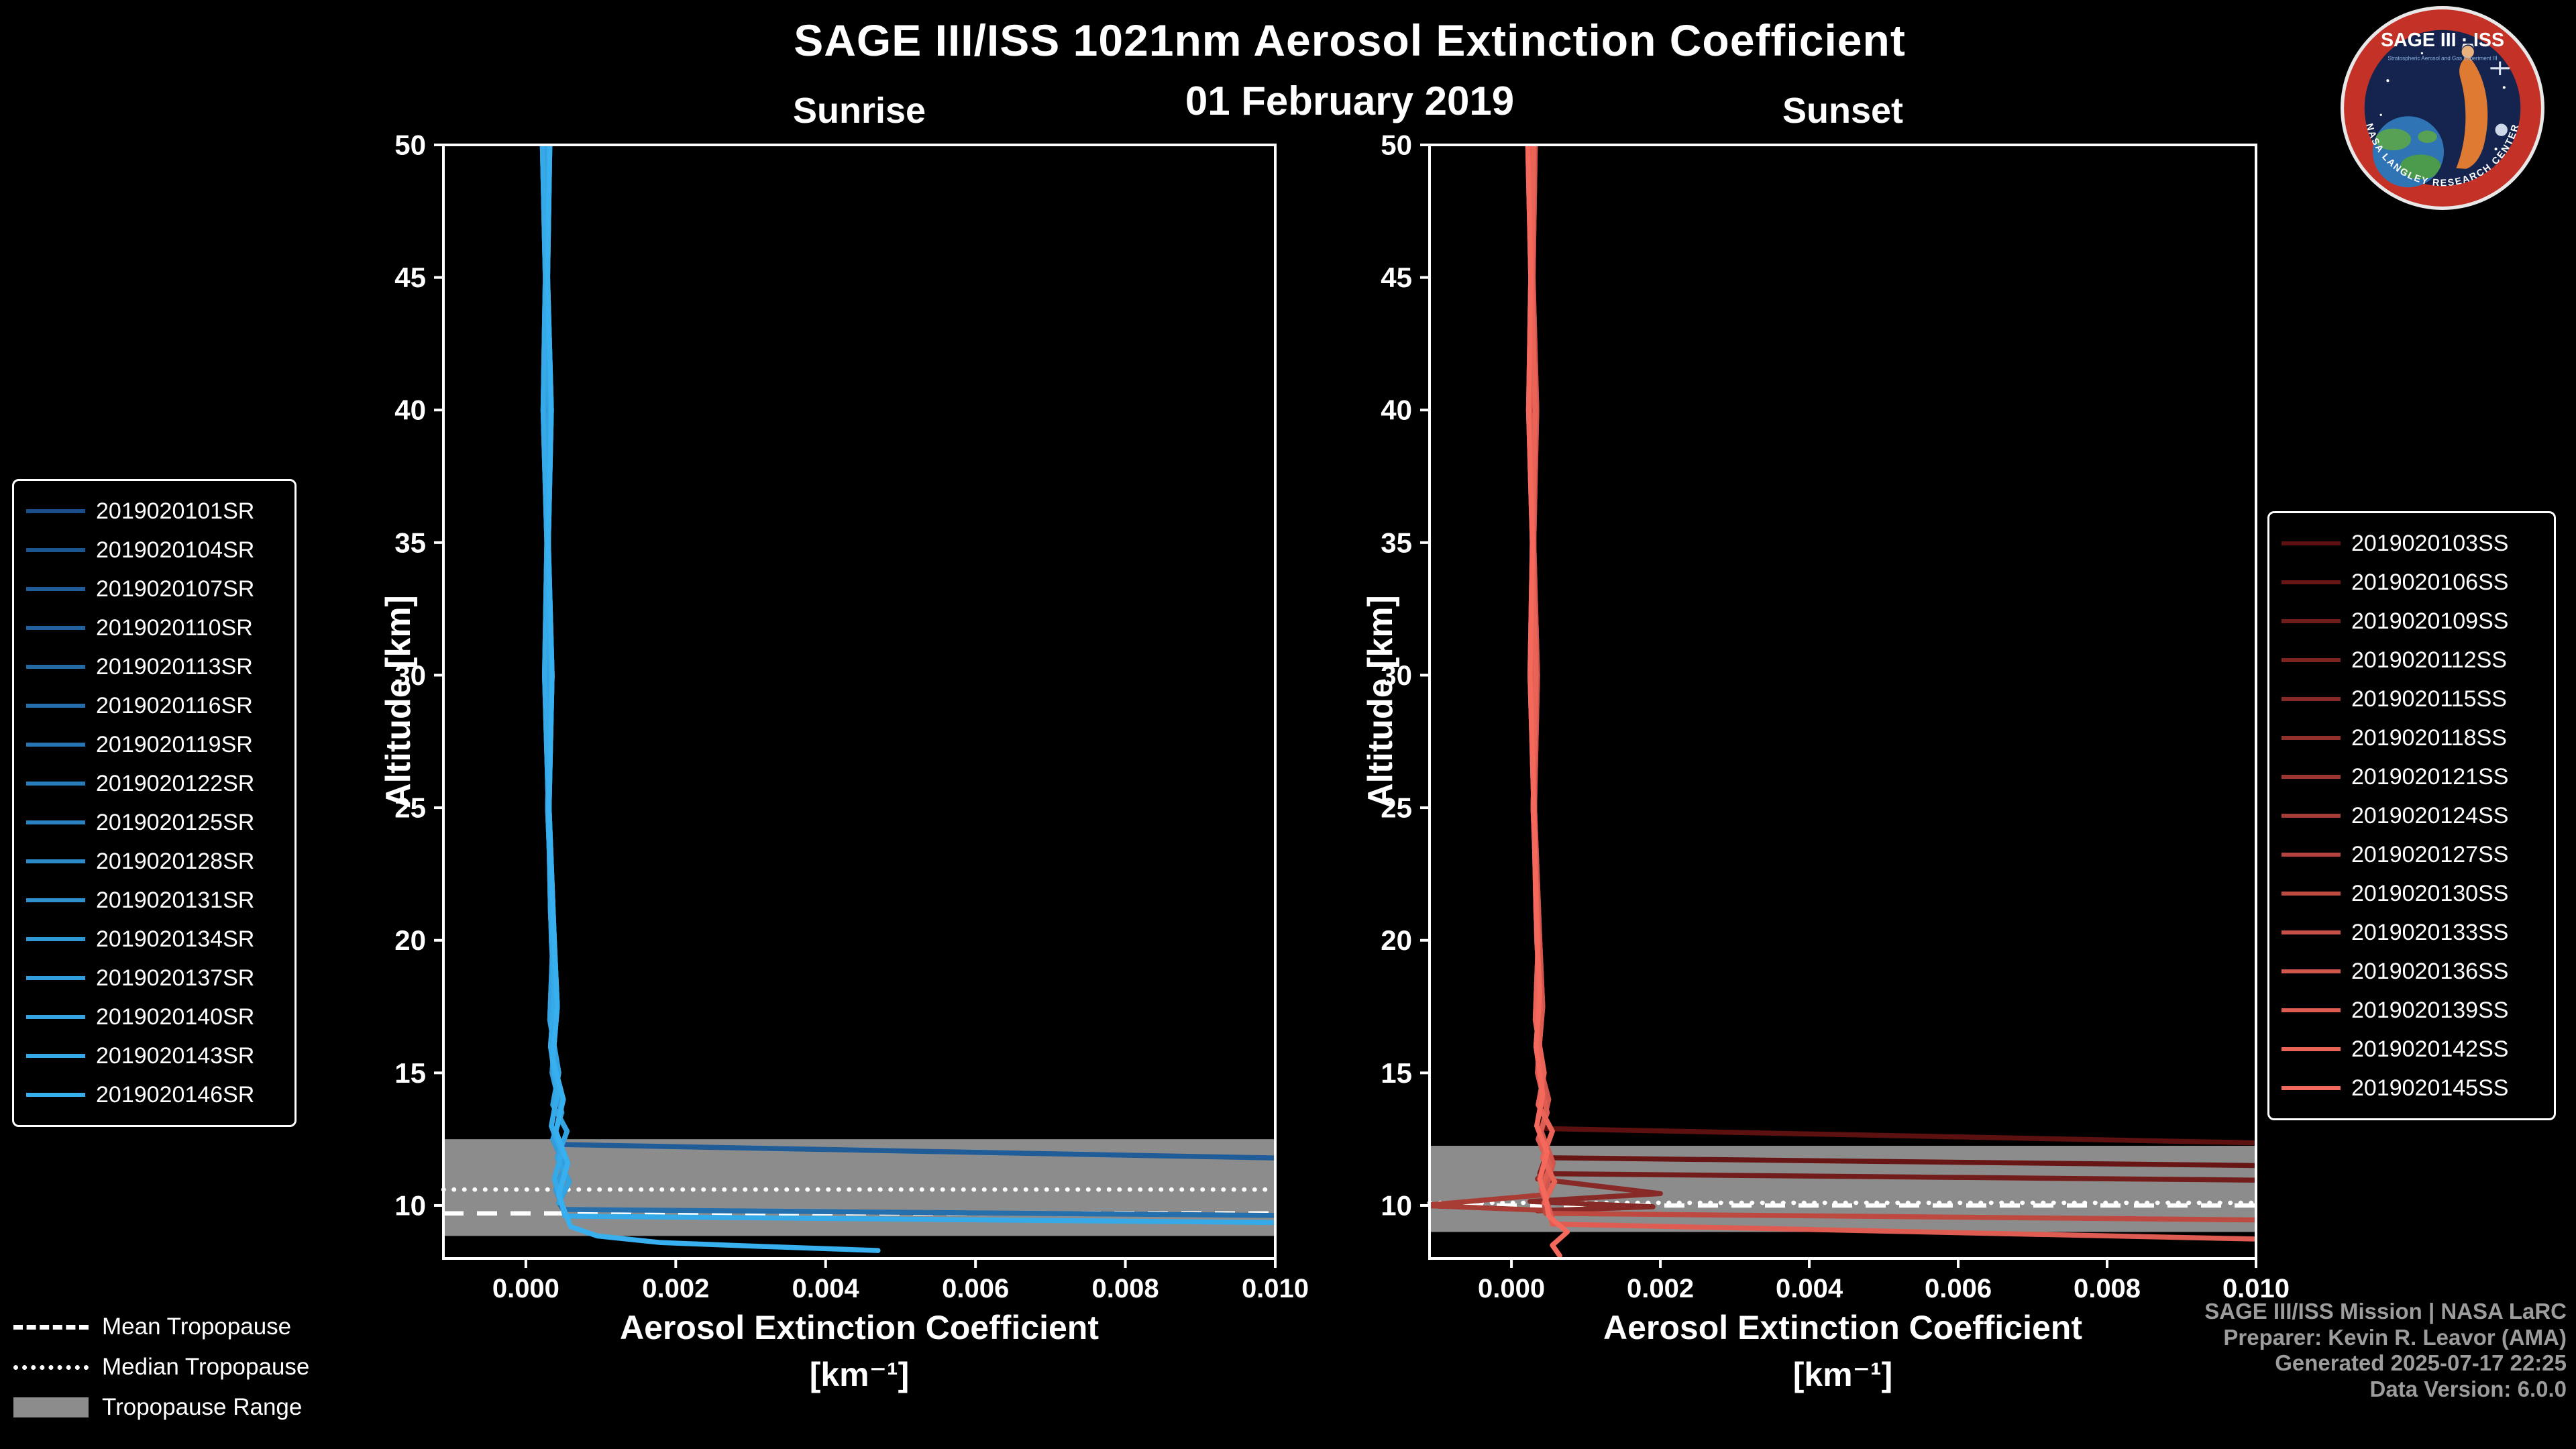  Describe the element at coordinates (175, 1017) in the screenshot. I see `series-label: 2019020140SR` at that location.